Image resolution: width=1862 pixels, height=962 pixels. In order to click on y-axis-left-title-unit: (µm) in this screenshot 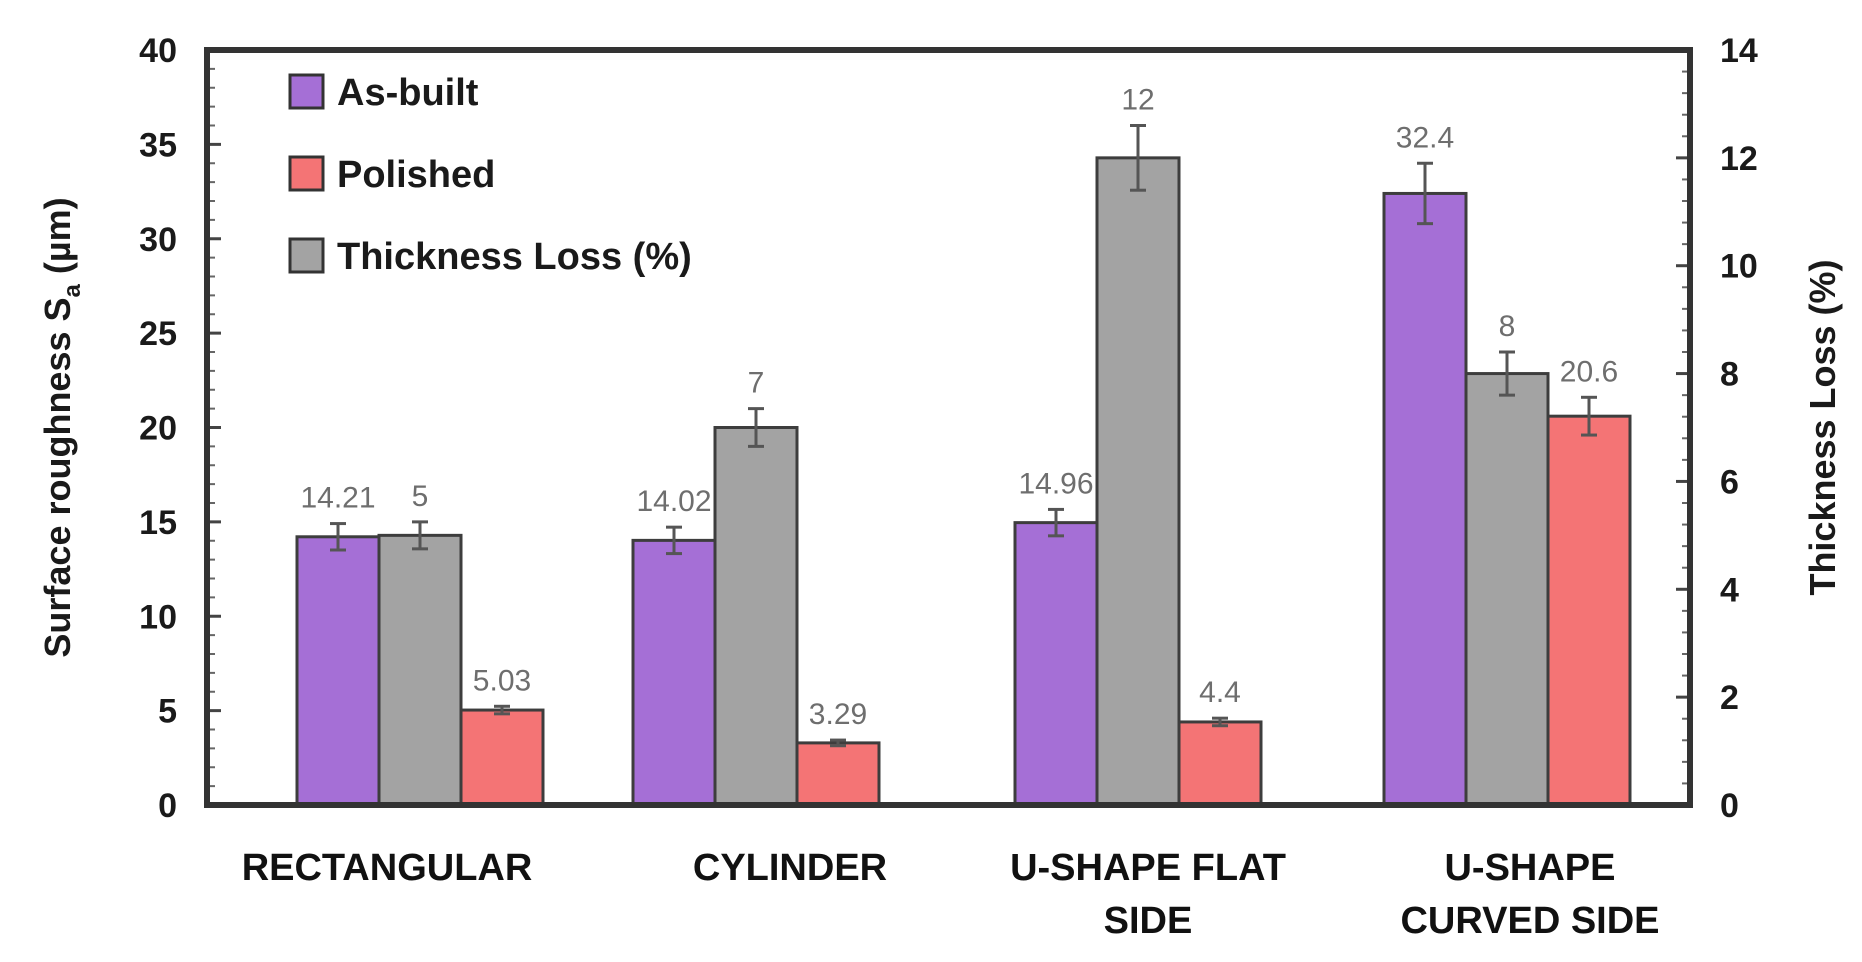, I will do `click(57, 240)`.